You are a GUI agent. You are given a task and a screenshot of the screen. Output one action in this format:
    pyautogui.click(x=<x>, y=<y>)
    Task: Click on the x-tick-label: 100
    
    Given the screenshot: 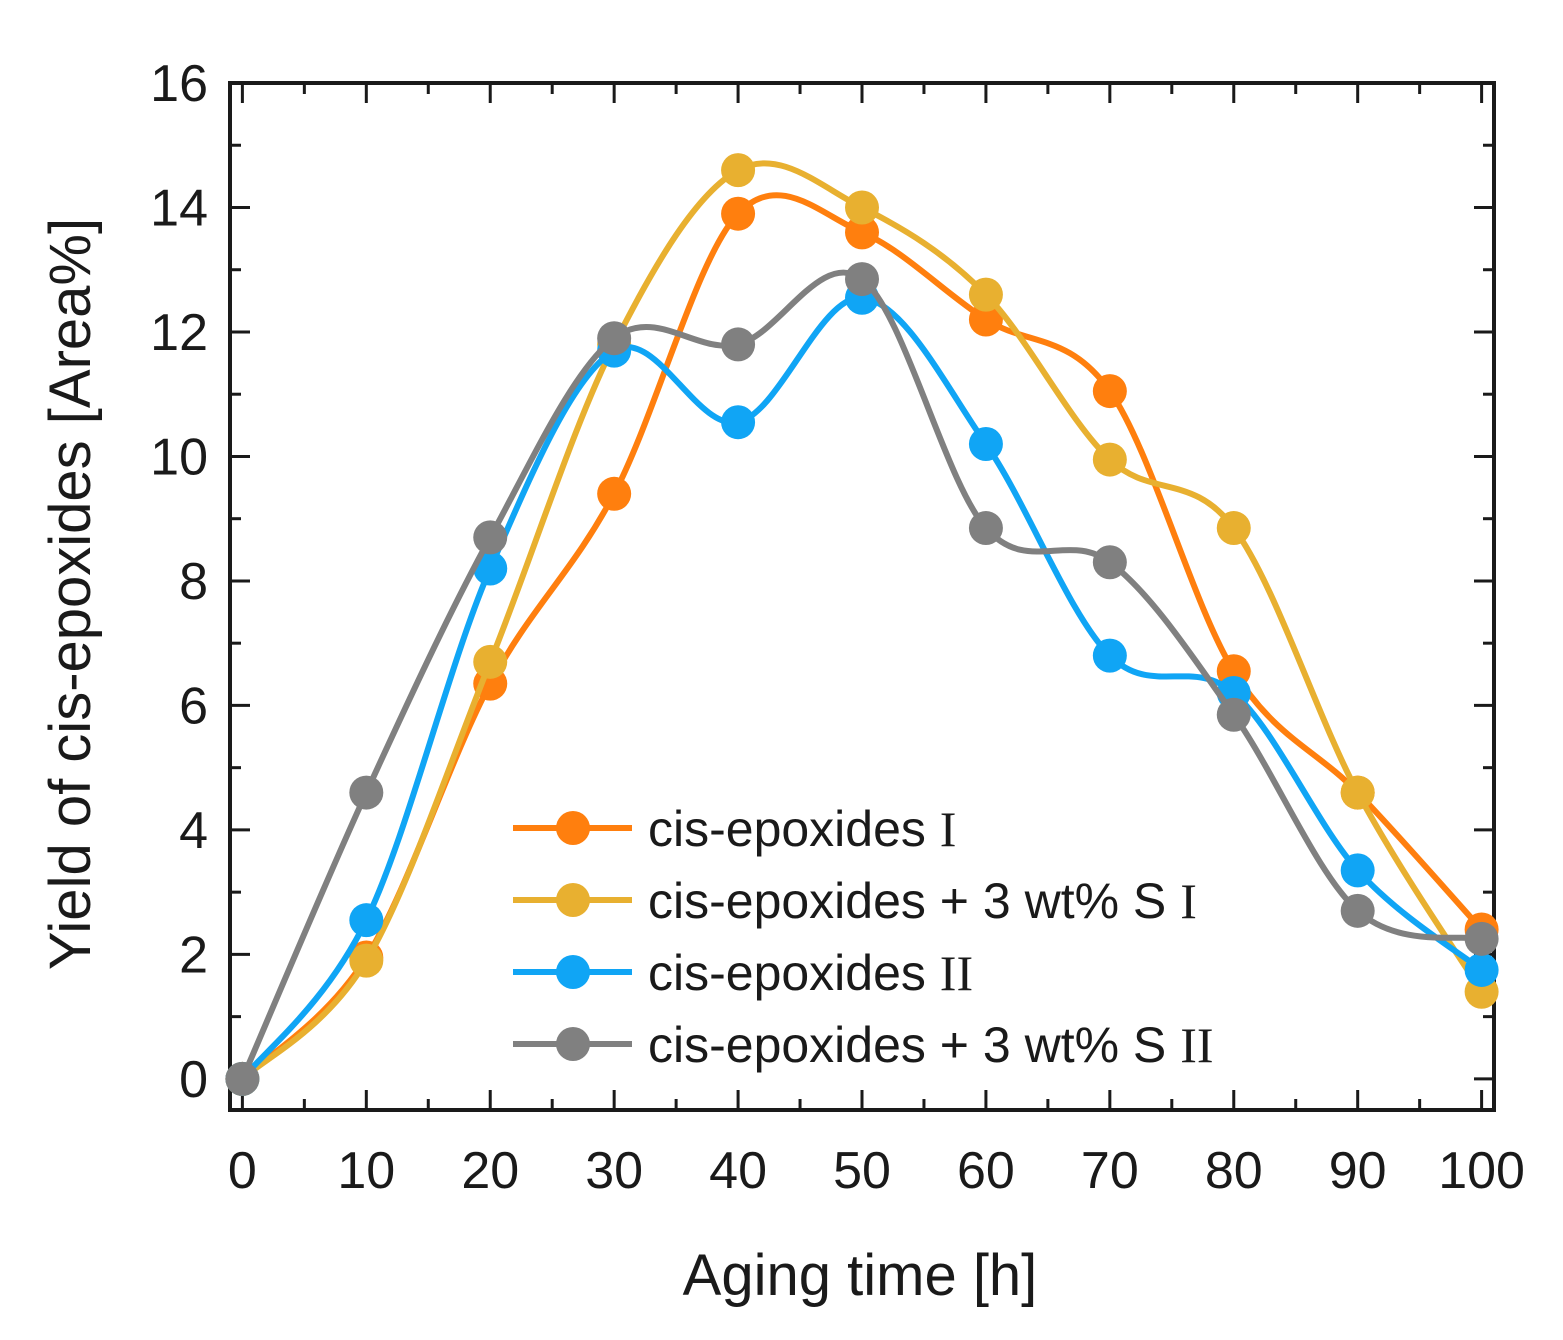 What is the action you would take?
    pyautogui.click(x=1481, y=1171)
    